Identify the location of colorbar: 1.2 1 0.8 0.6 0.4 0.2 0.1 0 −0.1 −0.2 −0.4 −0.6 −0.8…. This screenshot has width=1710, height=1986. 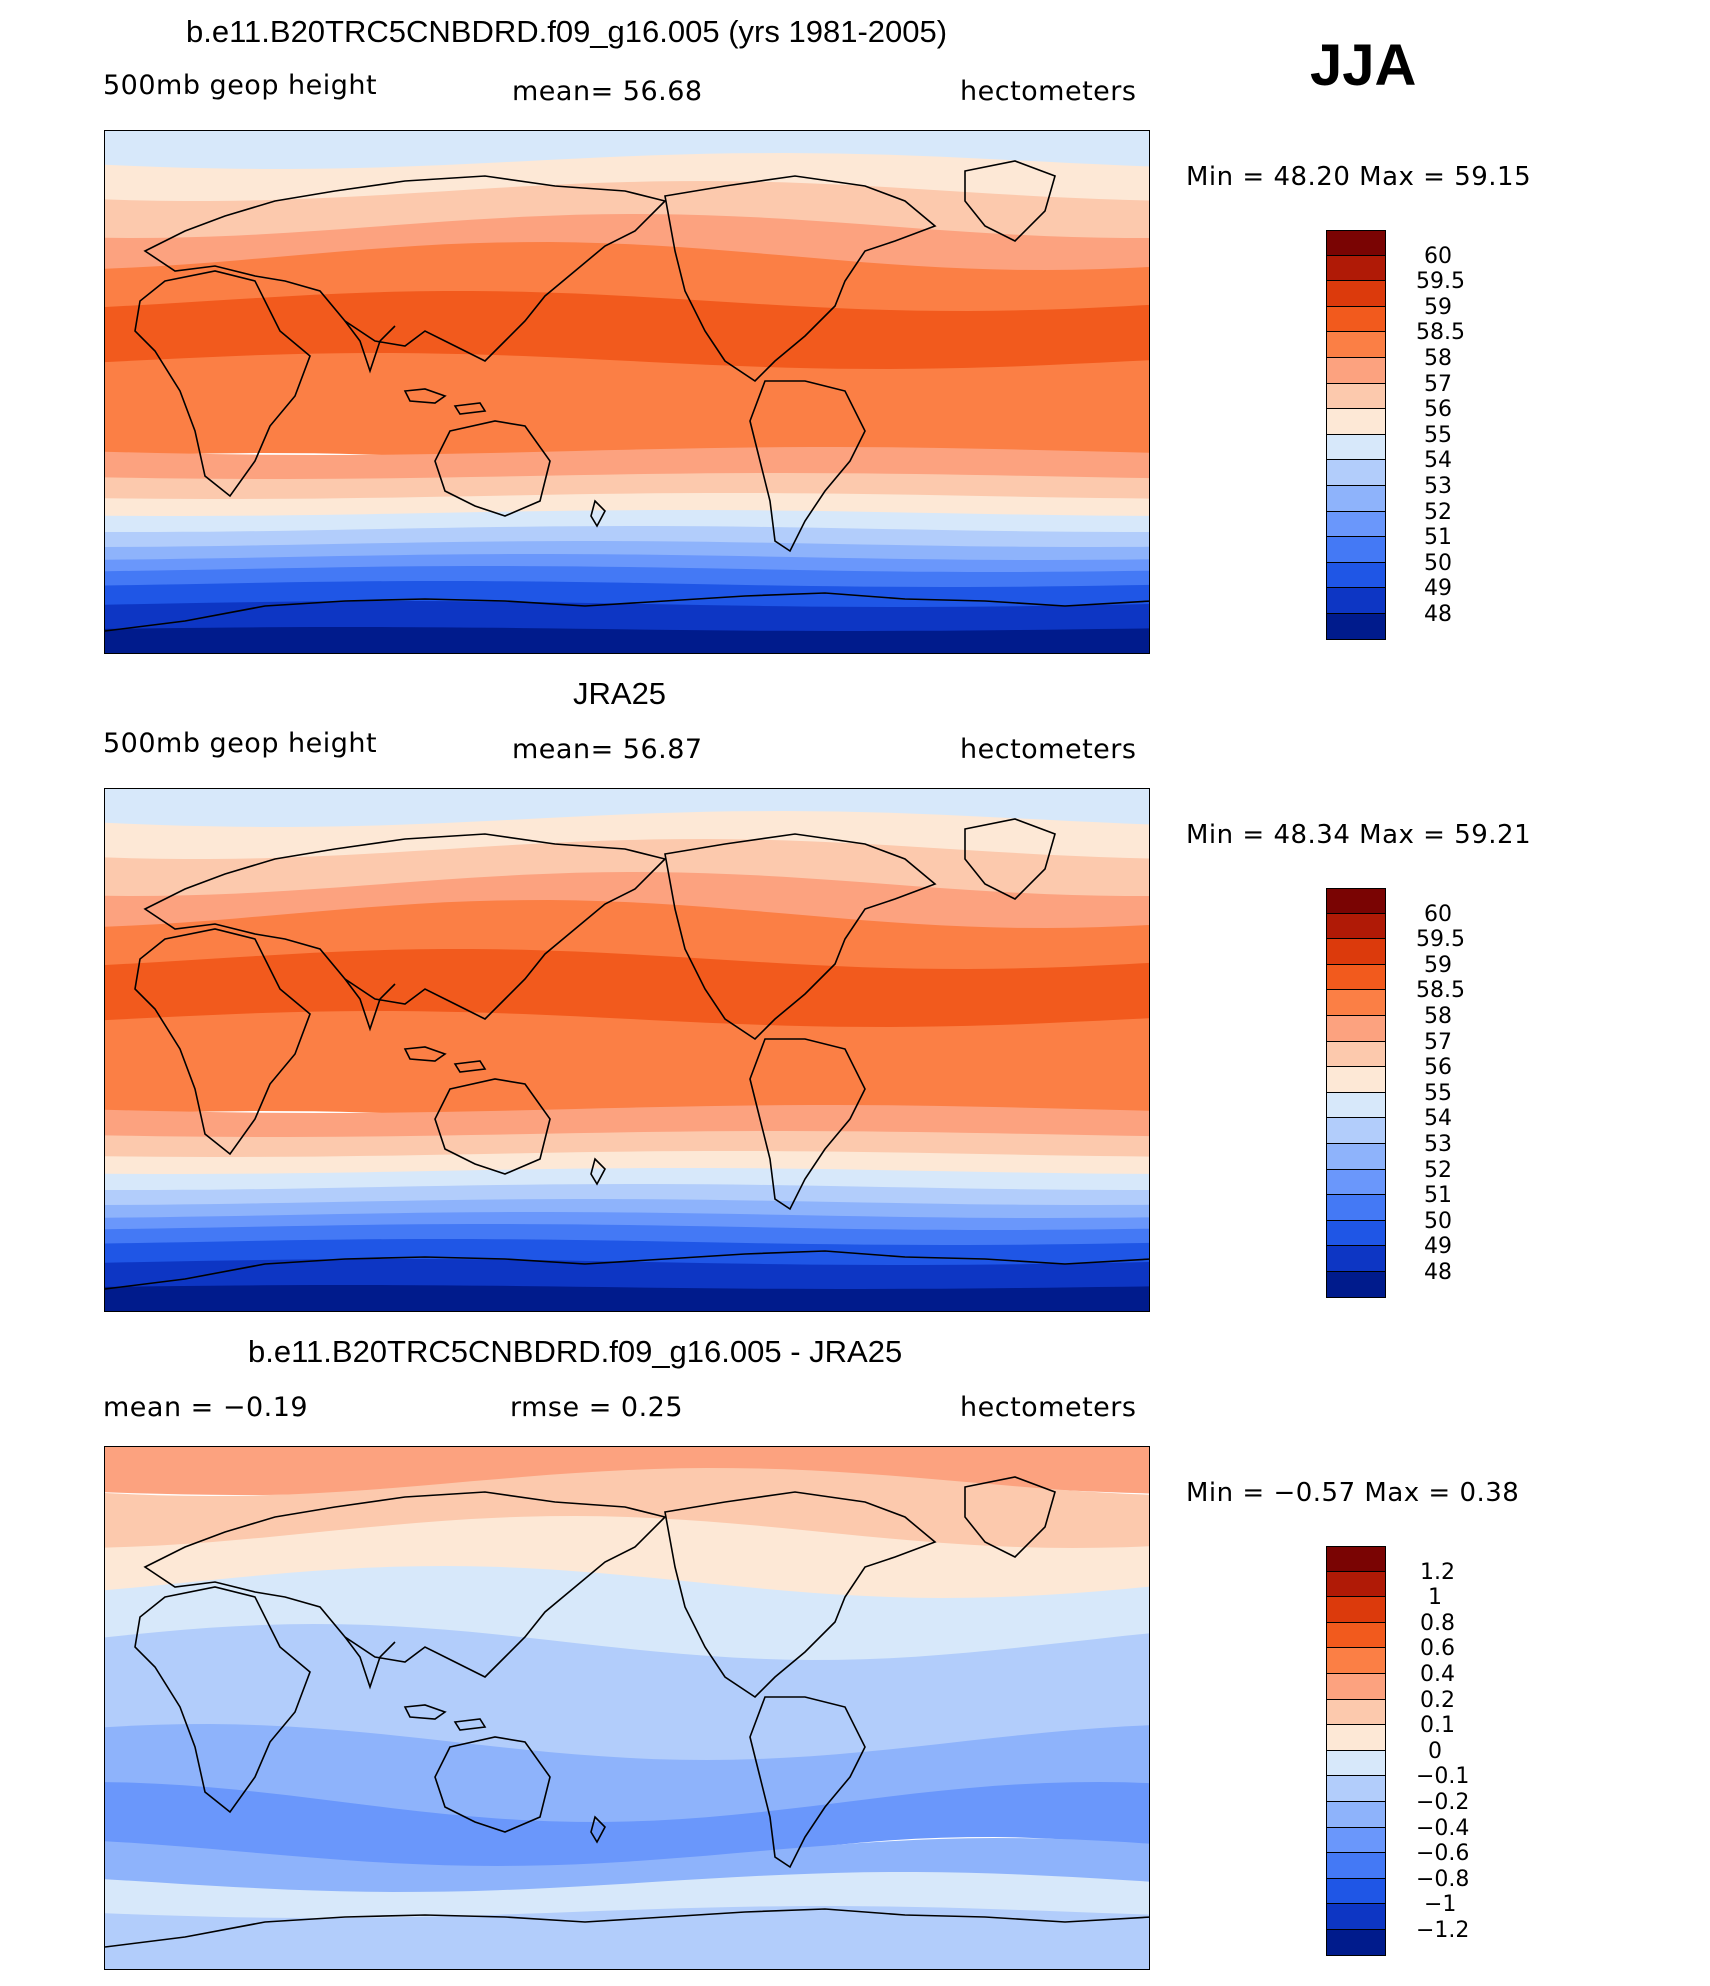
(1397, 1751).